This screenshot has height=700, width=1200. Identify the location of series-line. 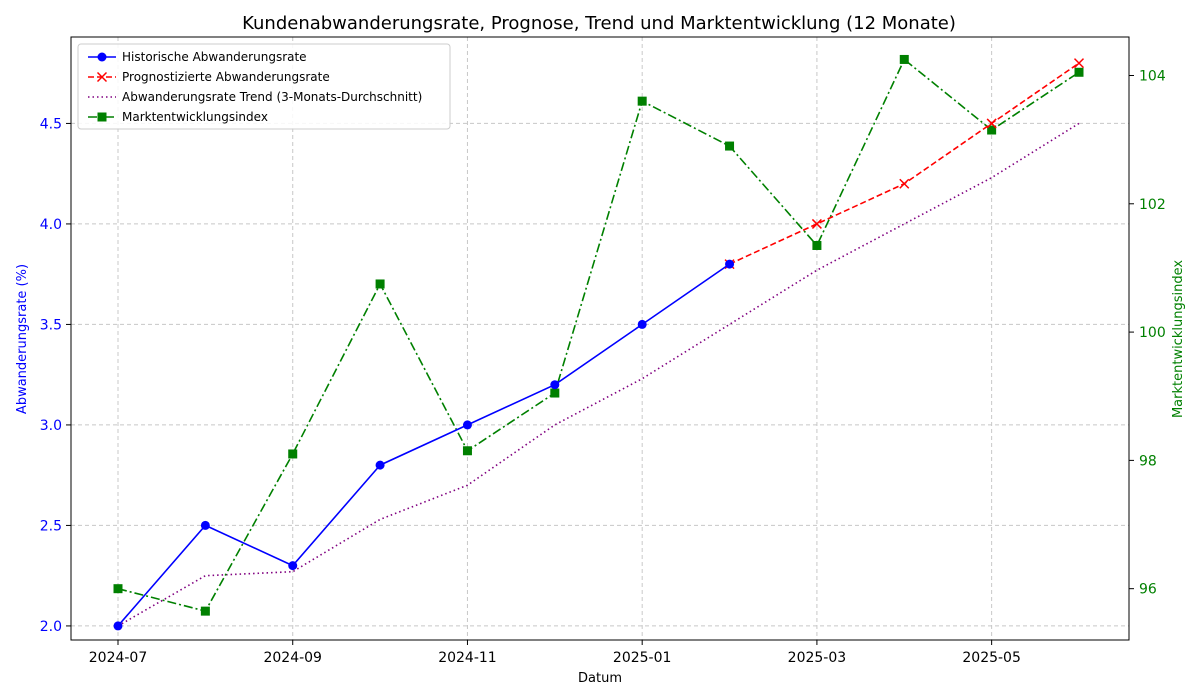
(904, 163).